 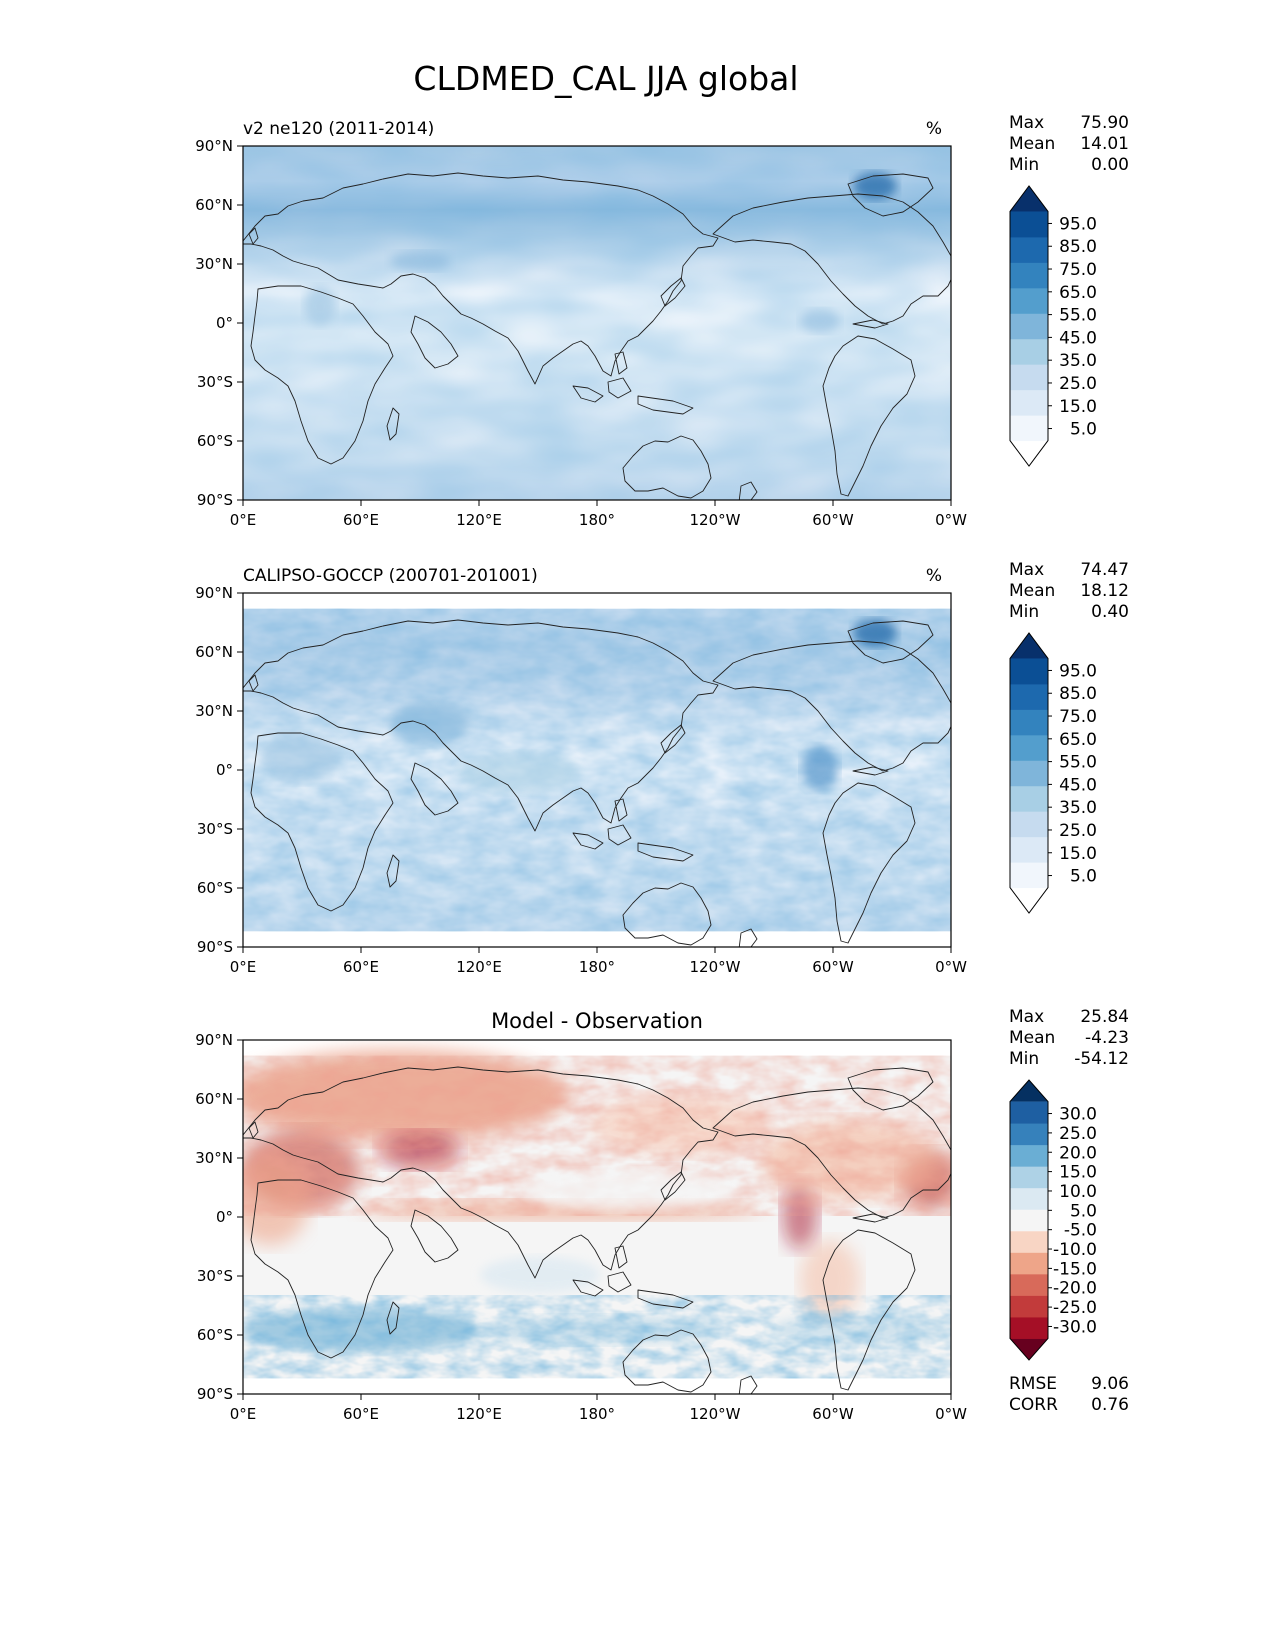 What do you see at coordinates (390, 576) in the screenshot?
I see `panel-title: CALIPSO-GOCCP (200701-201001)` at bounding box center [390, 576].